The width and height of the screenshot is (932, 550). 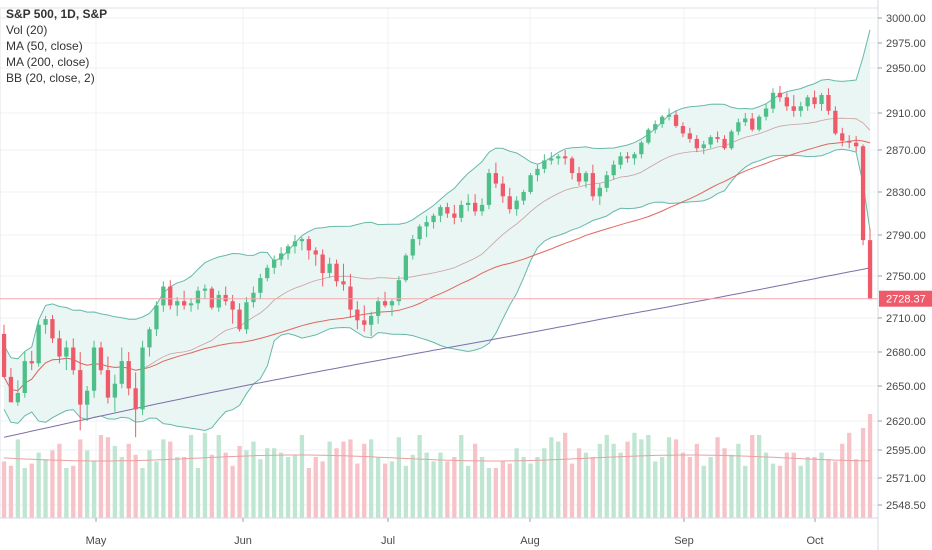 What do you see at coordinates (48, 62) in the screenshot?
I see `legend-ma200: MA (200, close)` at bounding box center [48, 62].